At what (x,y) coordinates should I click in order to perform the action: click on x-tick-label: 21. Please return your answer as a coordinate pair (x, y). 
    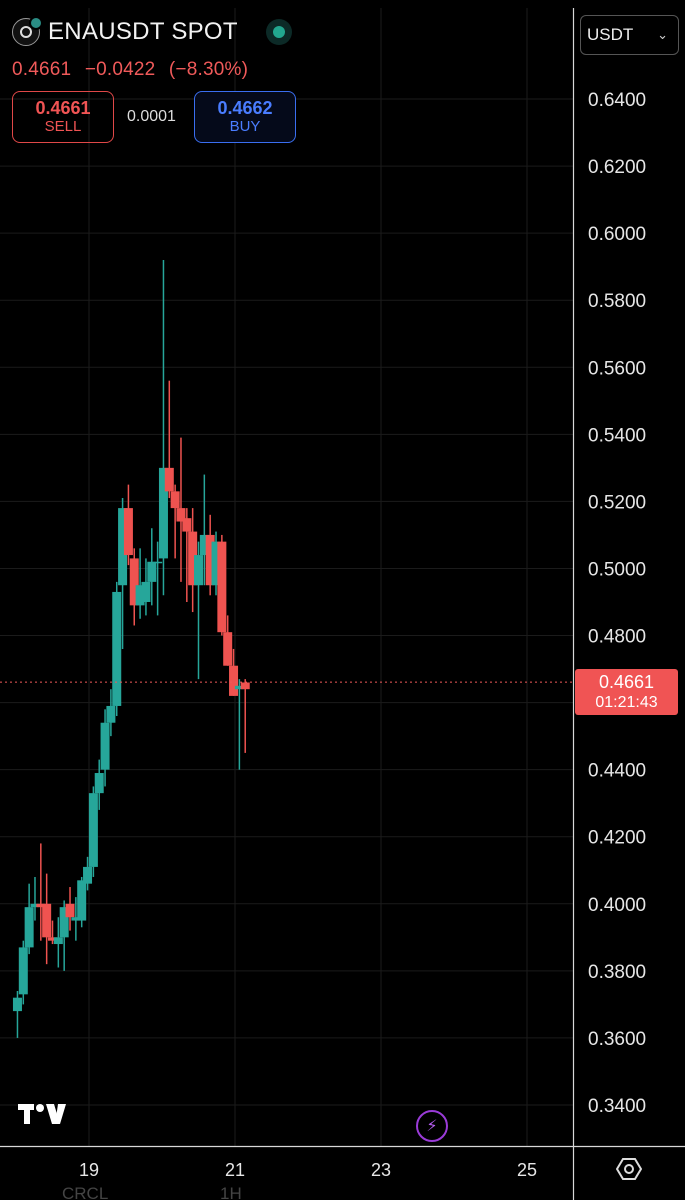
    Looking at the image, I should click on (235, 1170).